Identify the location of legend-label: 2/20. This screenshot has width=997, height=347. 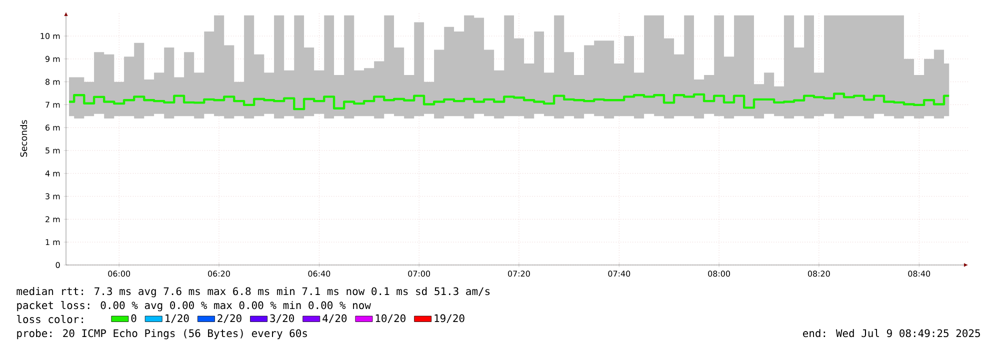
(230, 318).